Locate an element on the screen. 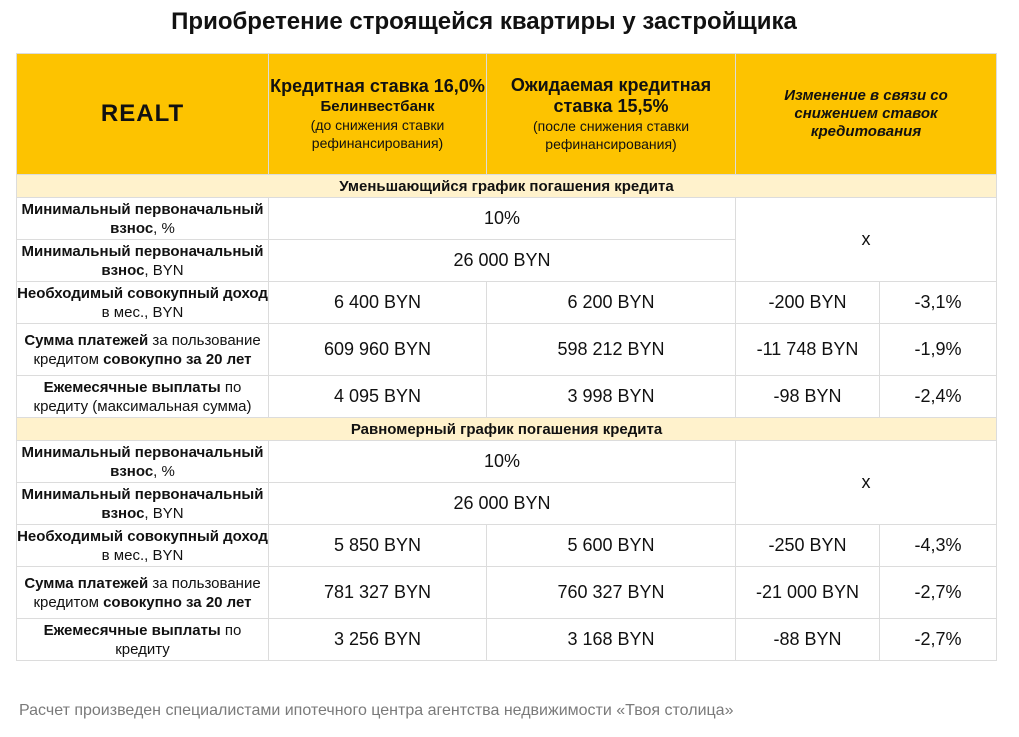  section-row: Равномерный график погашения кредита is located at coordinates (506, 429).